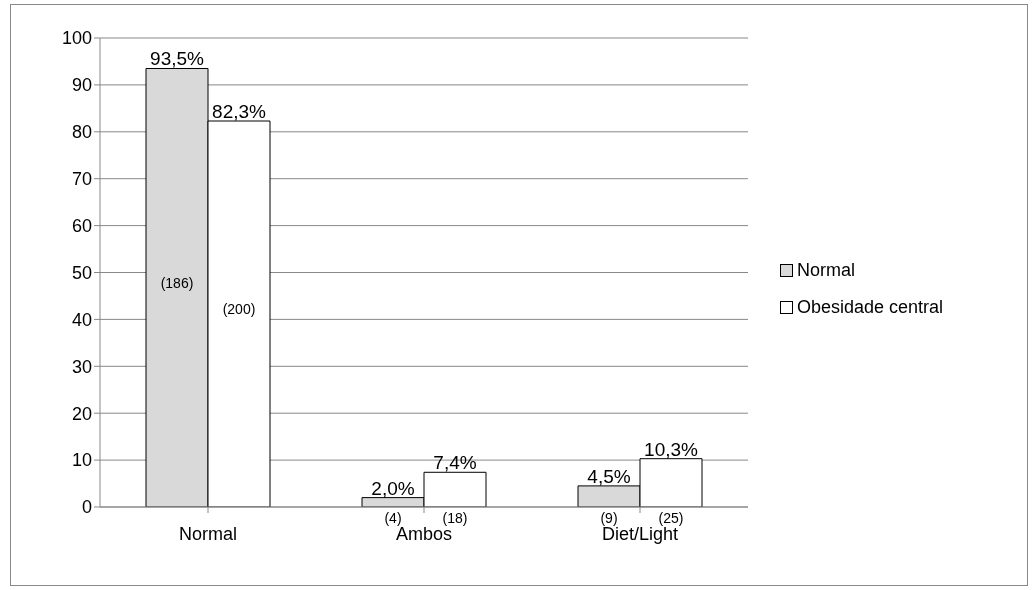 The width and height of the screenshot is (1032, 590). What do you see at coordinates (826, 270) in the screenshot?
I see `legend-label: Normal` at bounding box center [826, 270].